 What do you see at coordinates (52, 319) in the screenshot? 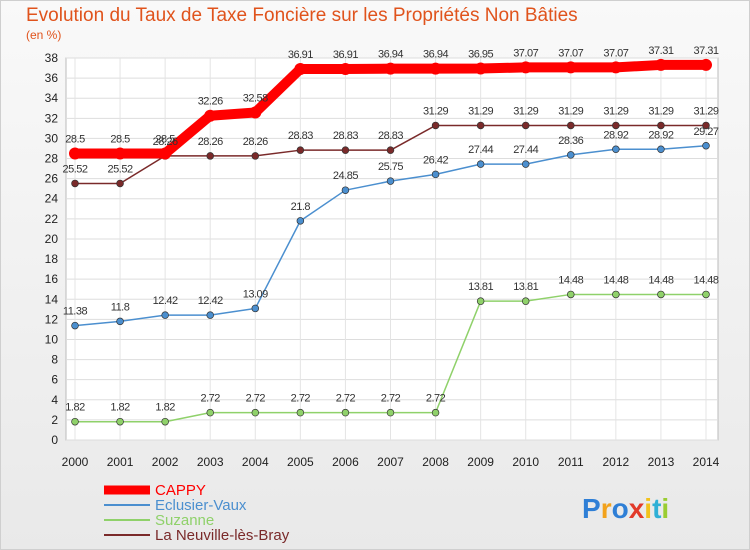
I see `y-tick-label: 12` at bounding box center [52, 319].